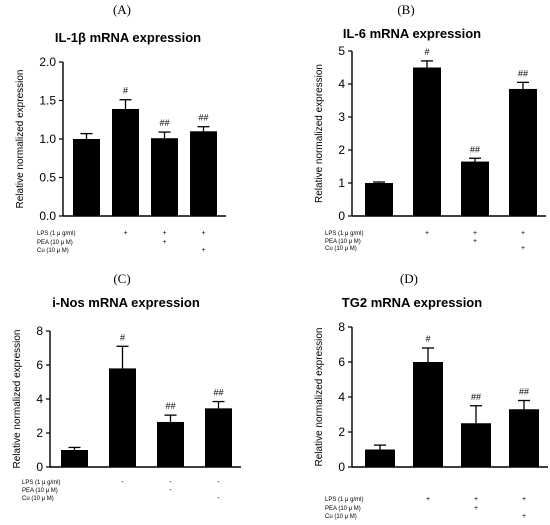 The width and height of the screenshot is (550, 525). I want to click on y-tick-label: 2.0, so click(47, 62).